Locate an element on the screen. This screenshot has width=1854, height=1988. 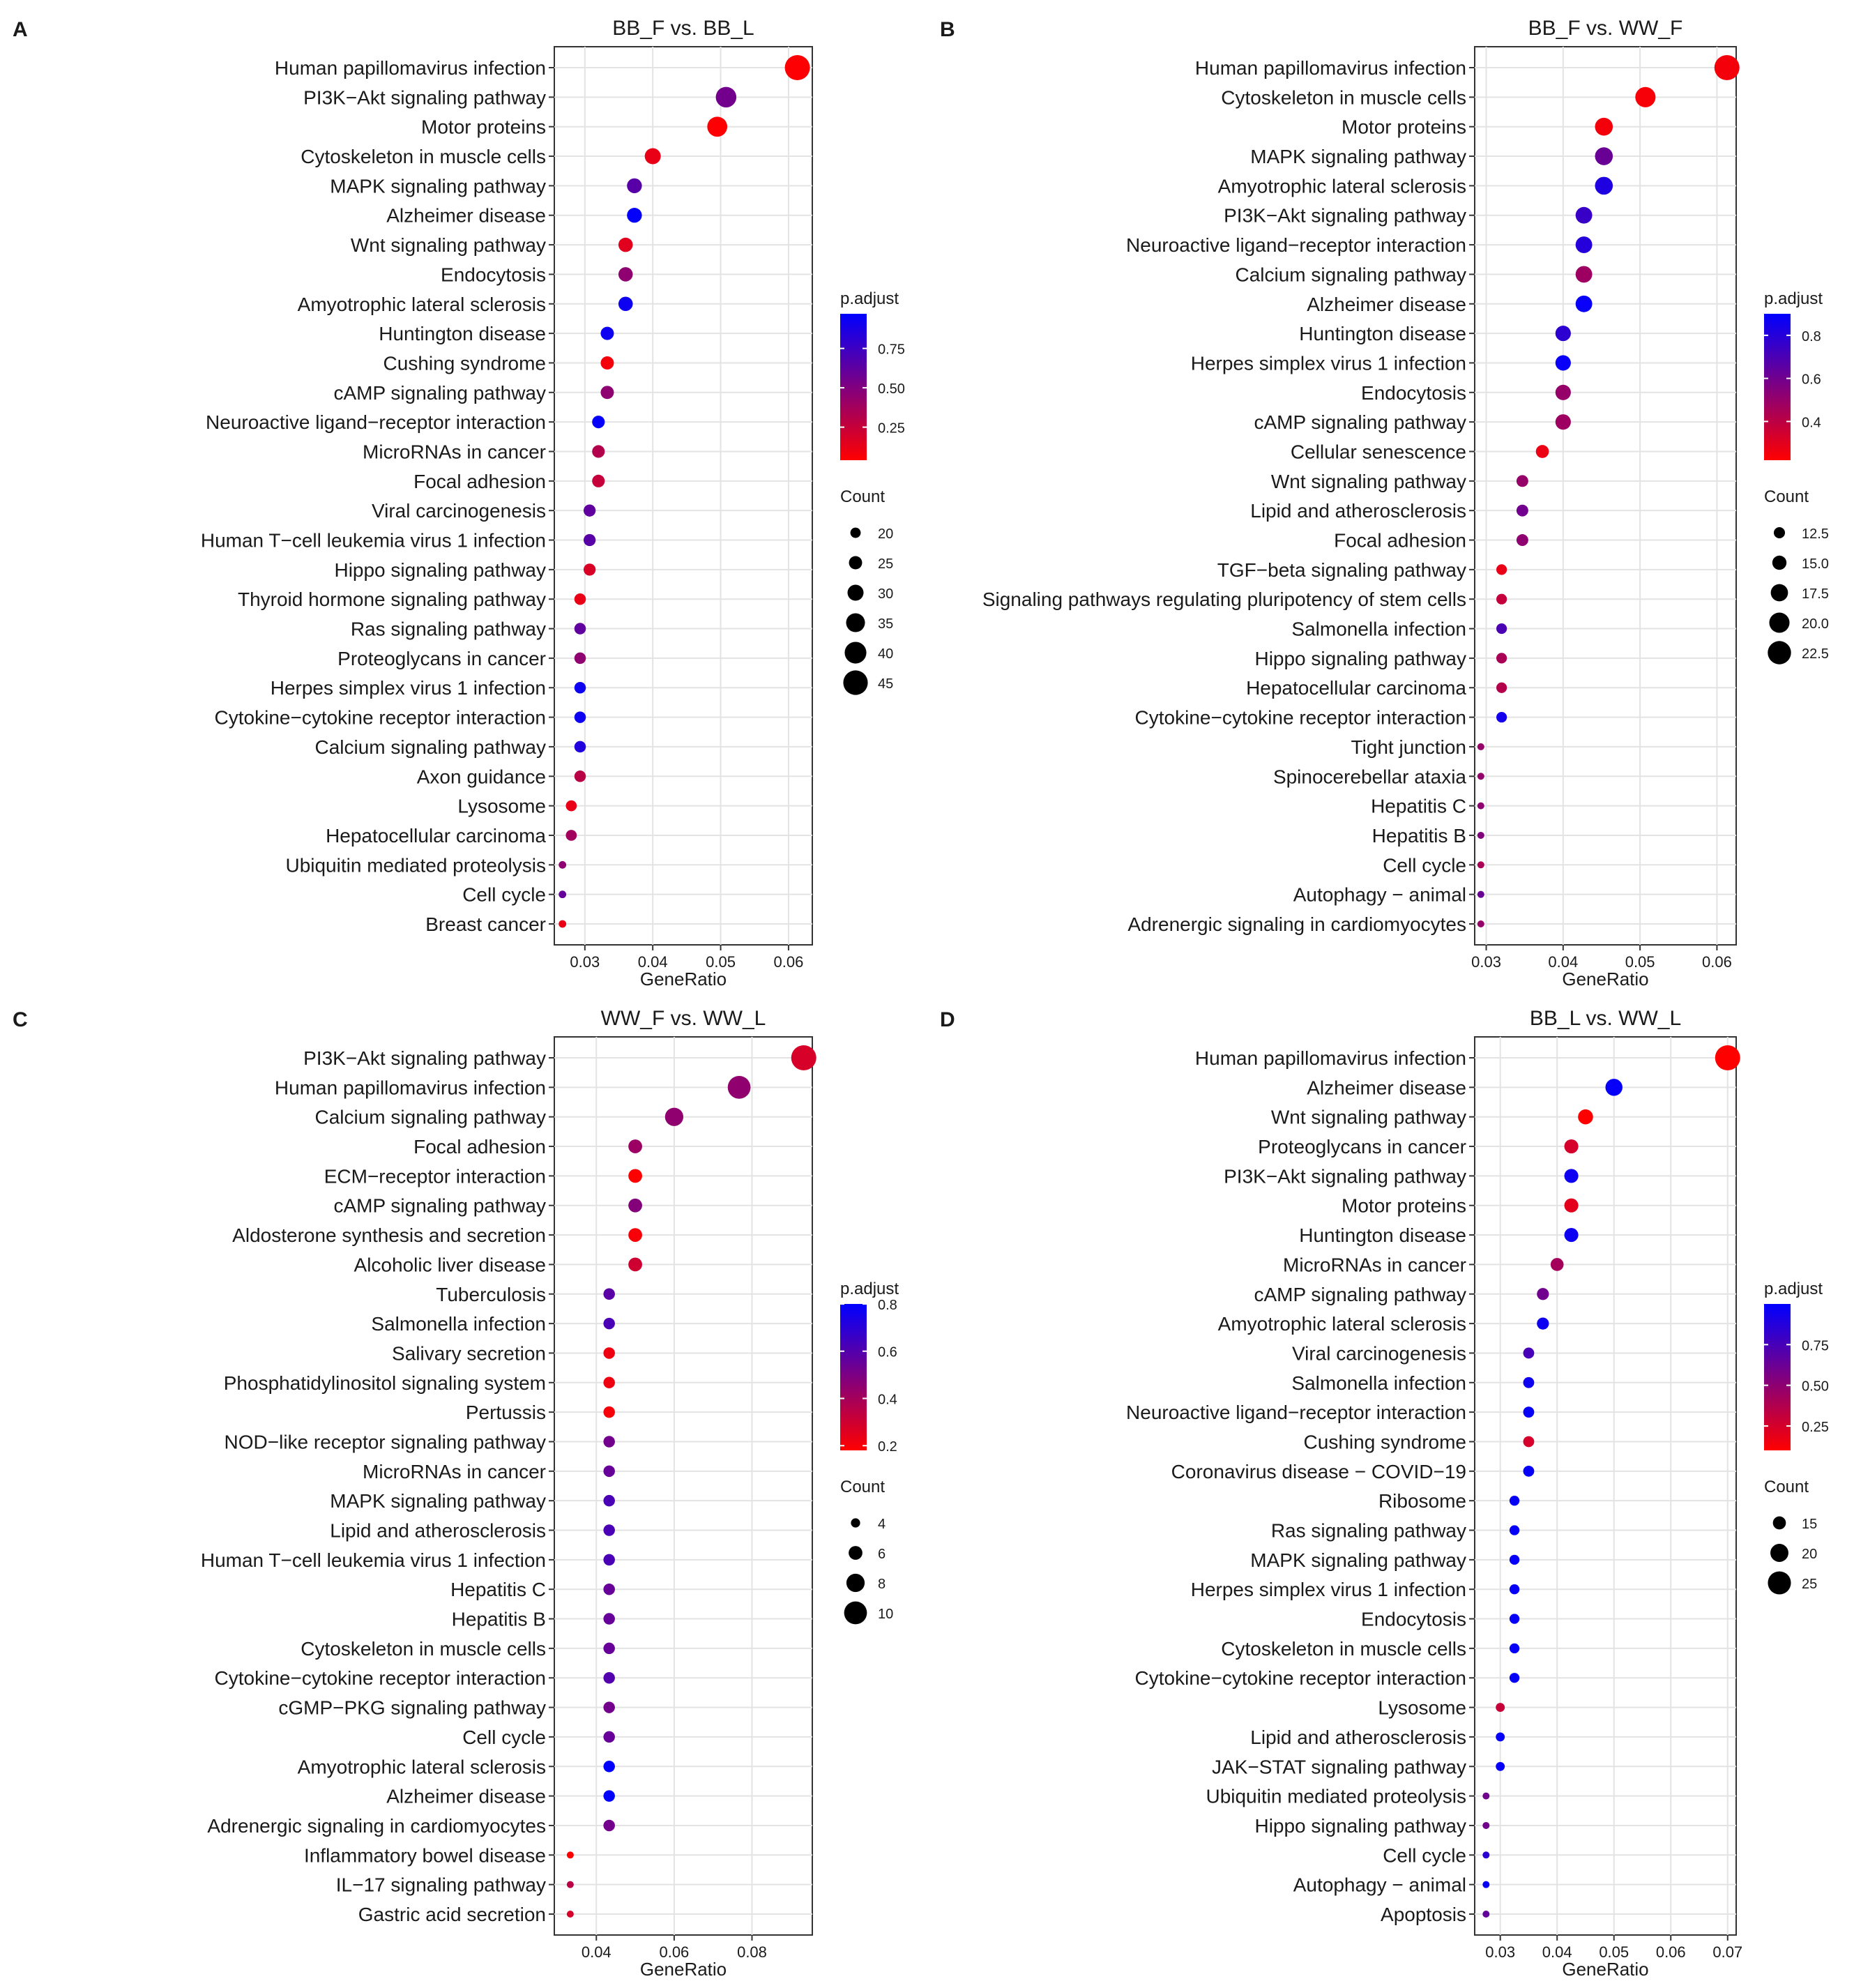
y-tick-label: Coronavirus disease − COVID−19 is located at coordinates (1319, 1472).